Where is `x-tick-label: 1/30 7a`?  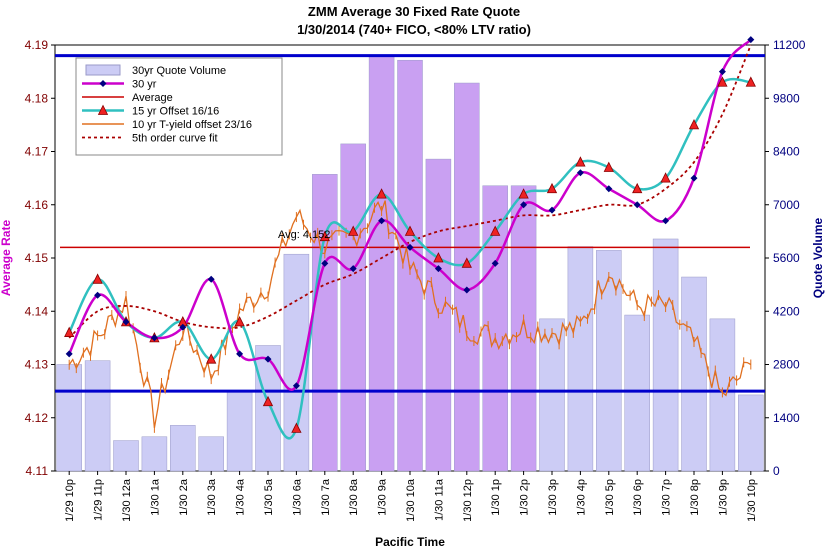
x-tick-label: 1/30 7a is located at coordinates (326, 497).